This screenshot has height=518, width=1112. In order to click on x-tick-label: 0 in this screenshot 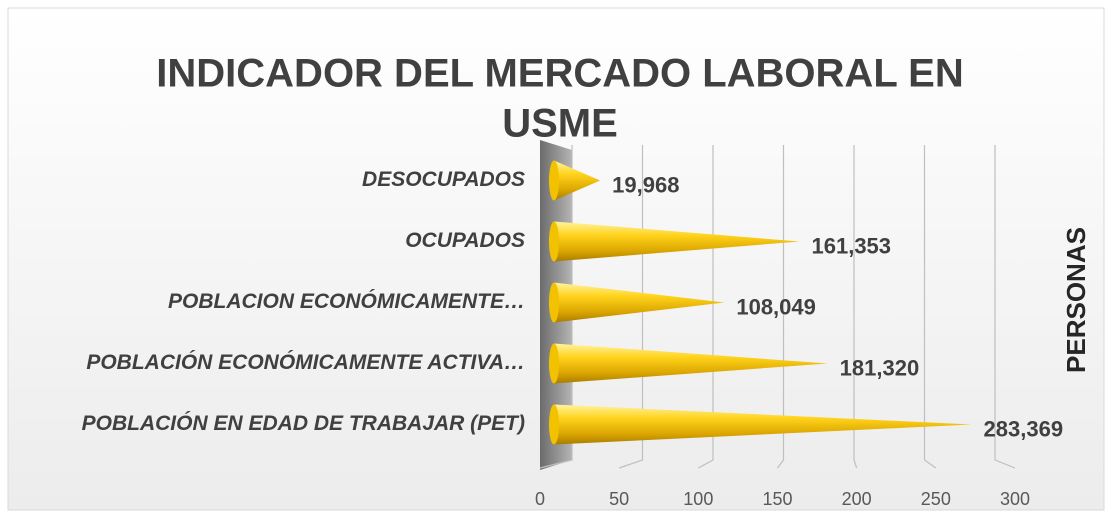, I will do `click(540, 499)`.